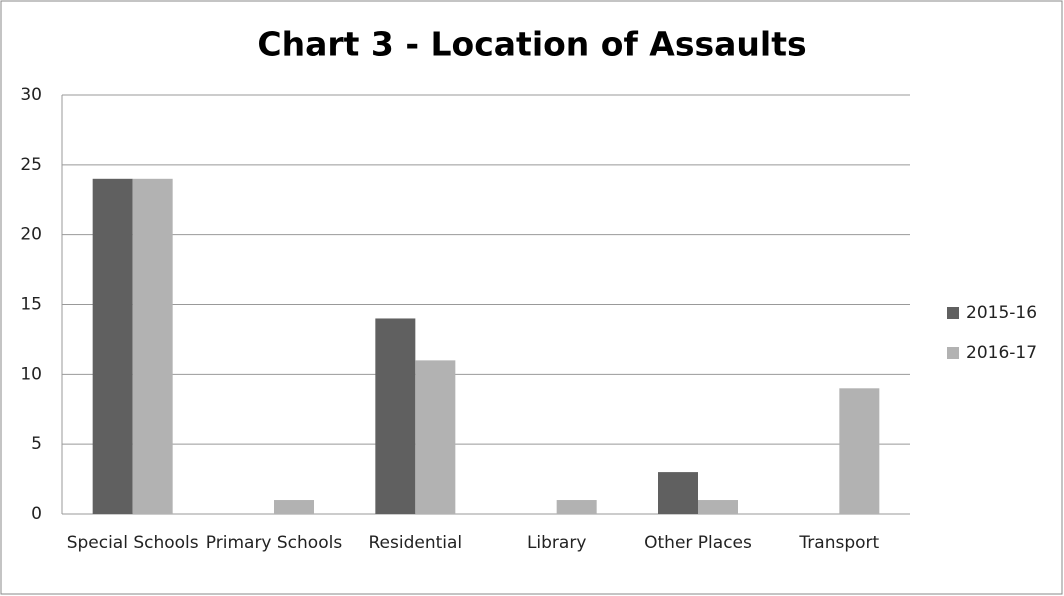 The image size is (1064, 596). Describe the element at coordinates (1001, 353) in the screenshot. I see `legend-label: 2016-17` at that location.